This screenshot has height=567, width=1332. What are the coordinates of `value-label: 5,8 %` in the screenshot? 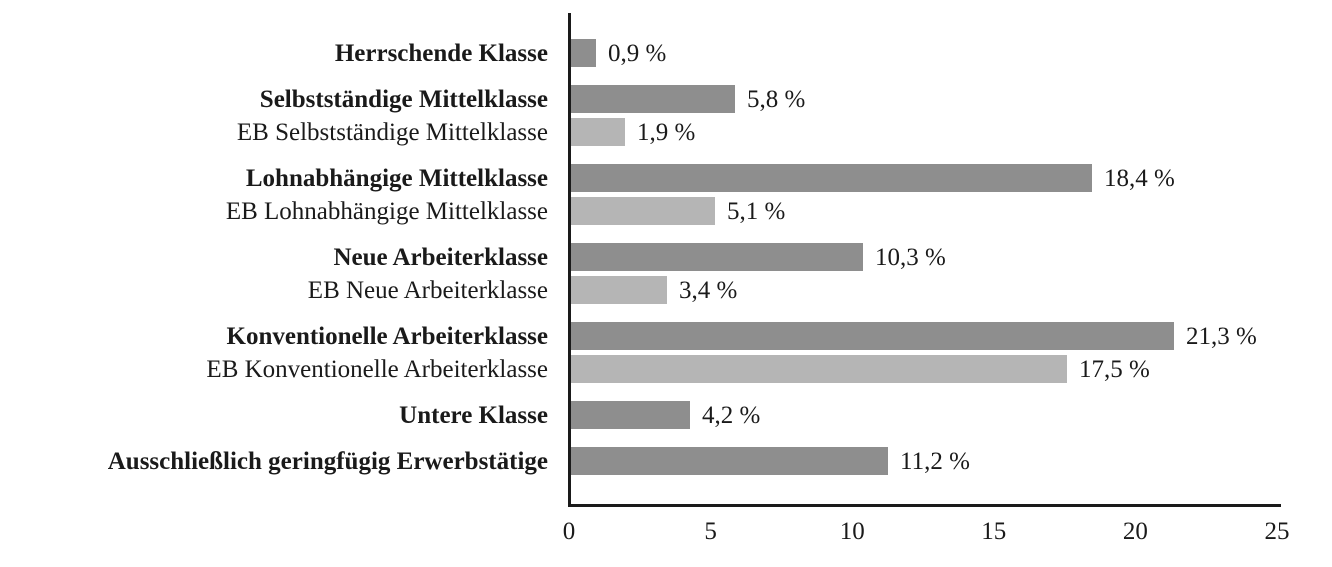 It's located at (776, 99).